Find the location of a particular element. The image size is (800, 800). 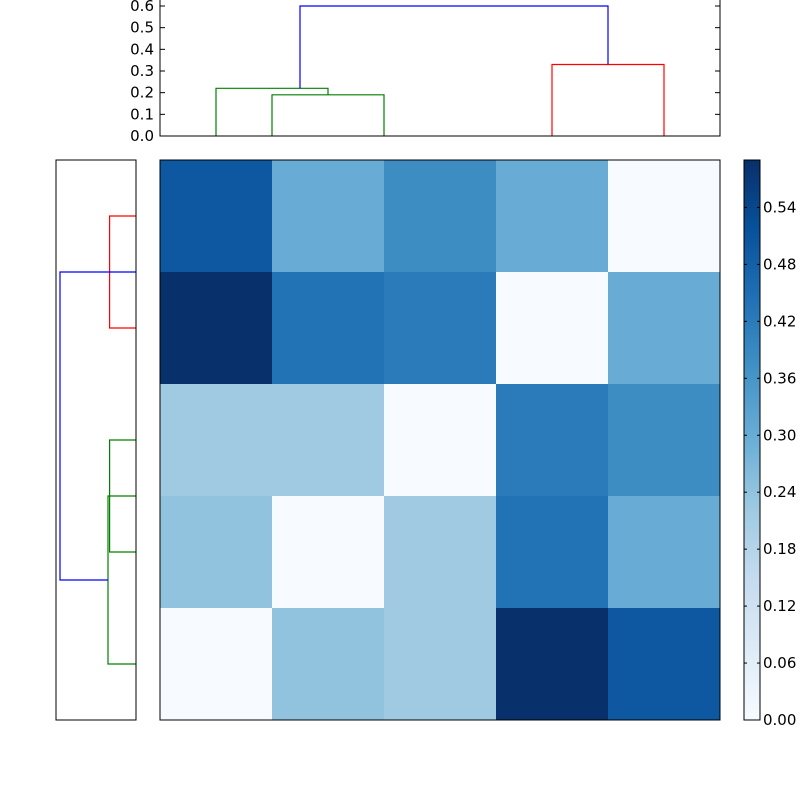

colorbar: 0.00 0.06 0.12 0.18 0.24 0.30 0.36 0.42 0.48 0.54 is located at coordinates (769, 444).